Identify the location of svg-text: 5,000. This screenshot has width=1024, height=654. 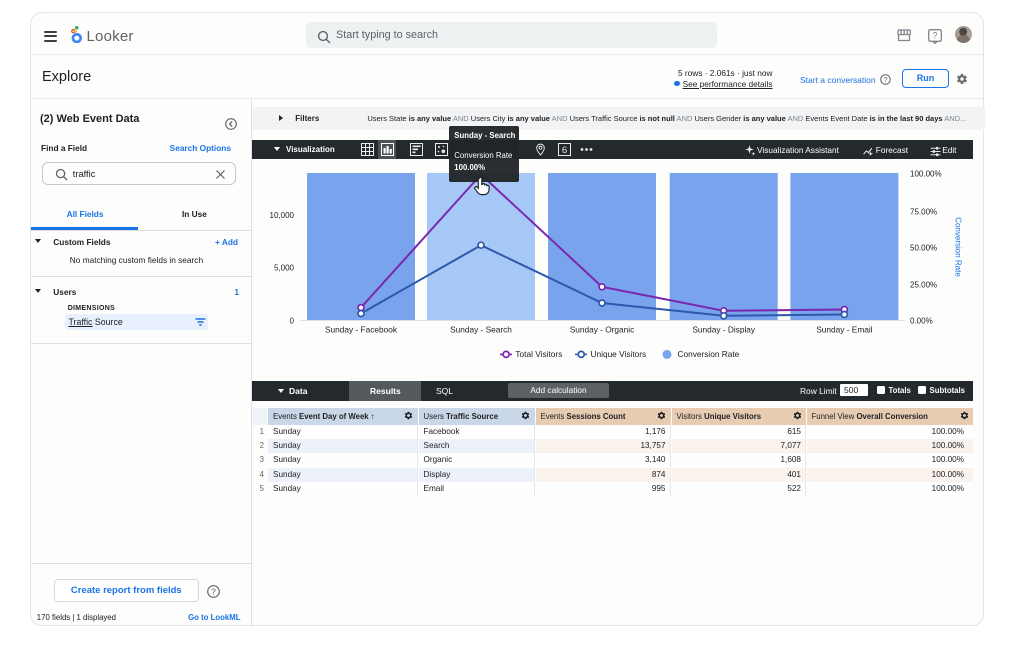
(284, 267).